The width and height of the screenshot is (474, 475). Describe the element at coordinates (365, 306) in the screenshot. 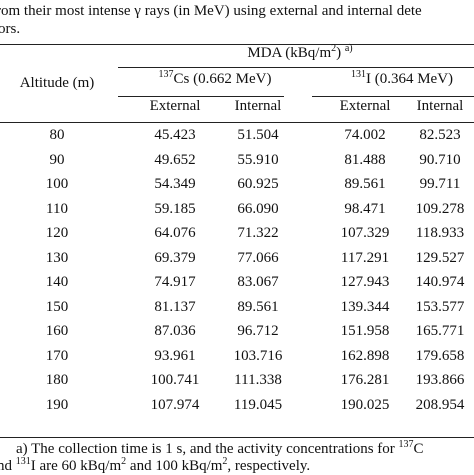

I see `value-cell: 139.344` at that location.